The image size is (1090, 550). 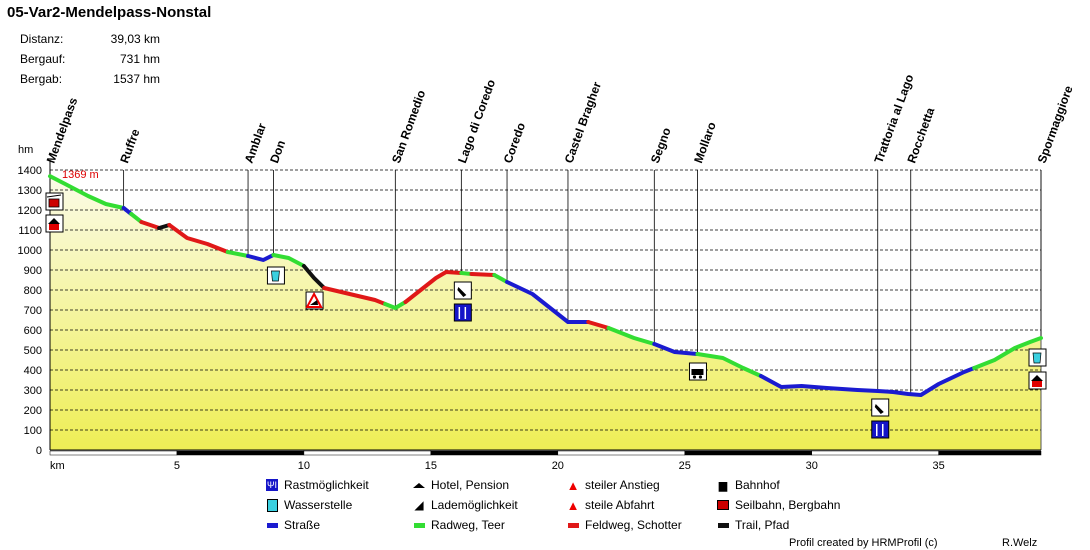 I want to click on distance-label: Distanz:, so click(x=42, y=39).